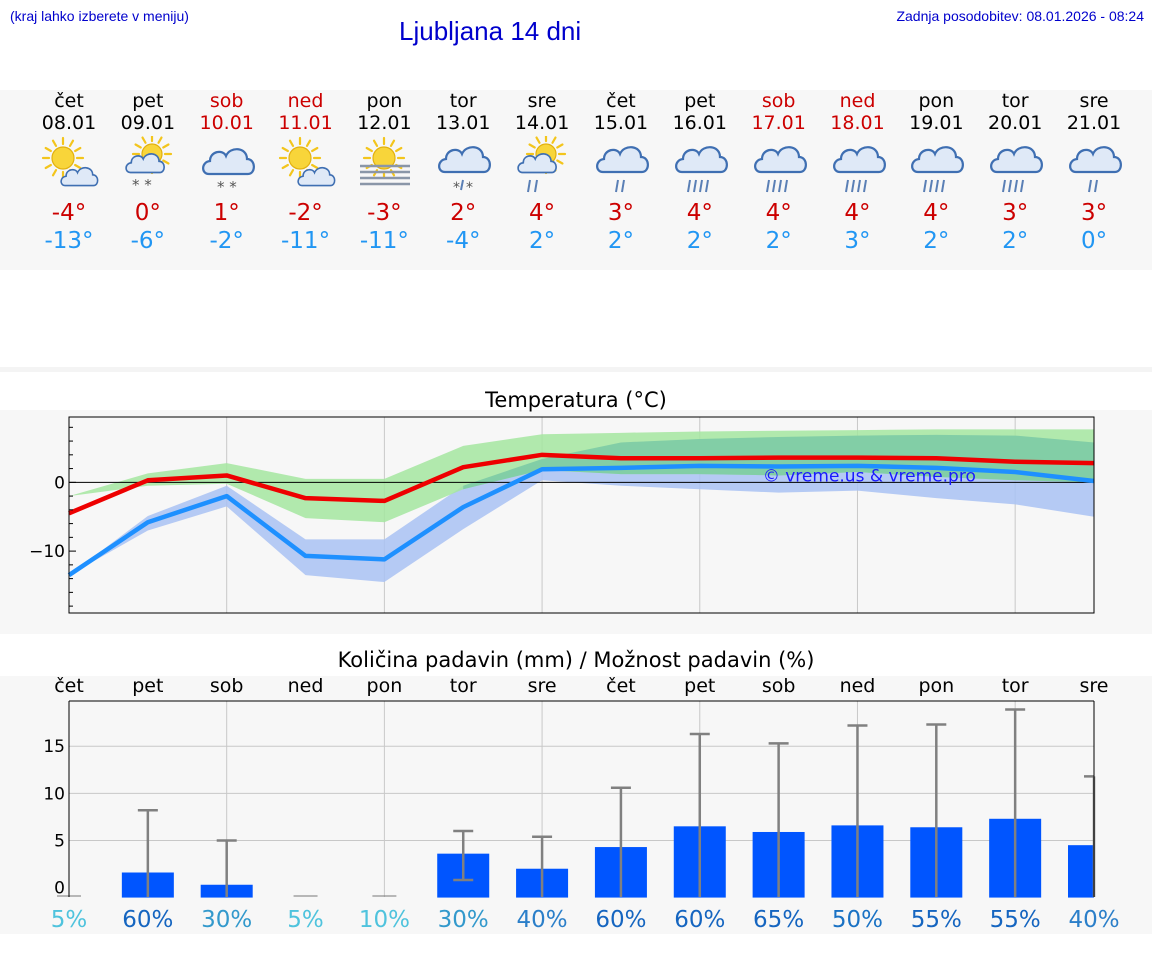 The width and height of the screenshot is (1152, 975). Describe the element at coordinates (384, 123) in the screenshot. I see `day-date: 12.01` at that location.